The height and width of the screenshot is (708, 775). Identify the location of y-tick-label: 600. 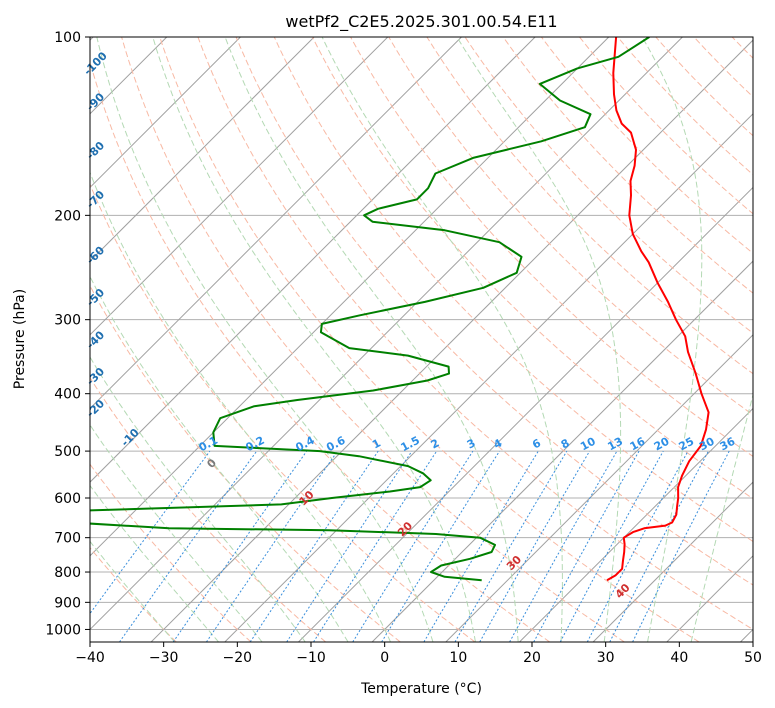
(67, 499).